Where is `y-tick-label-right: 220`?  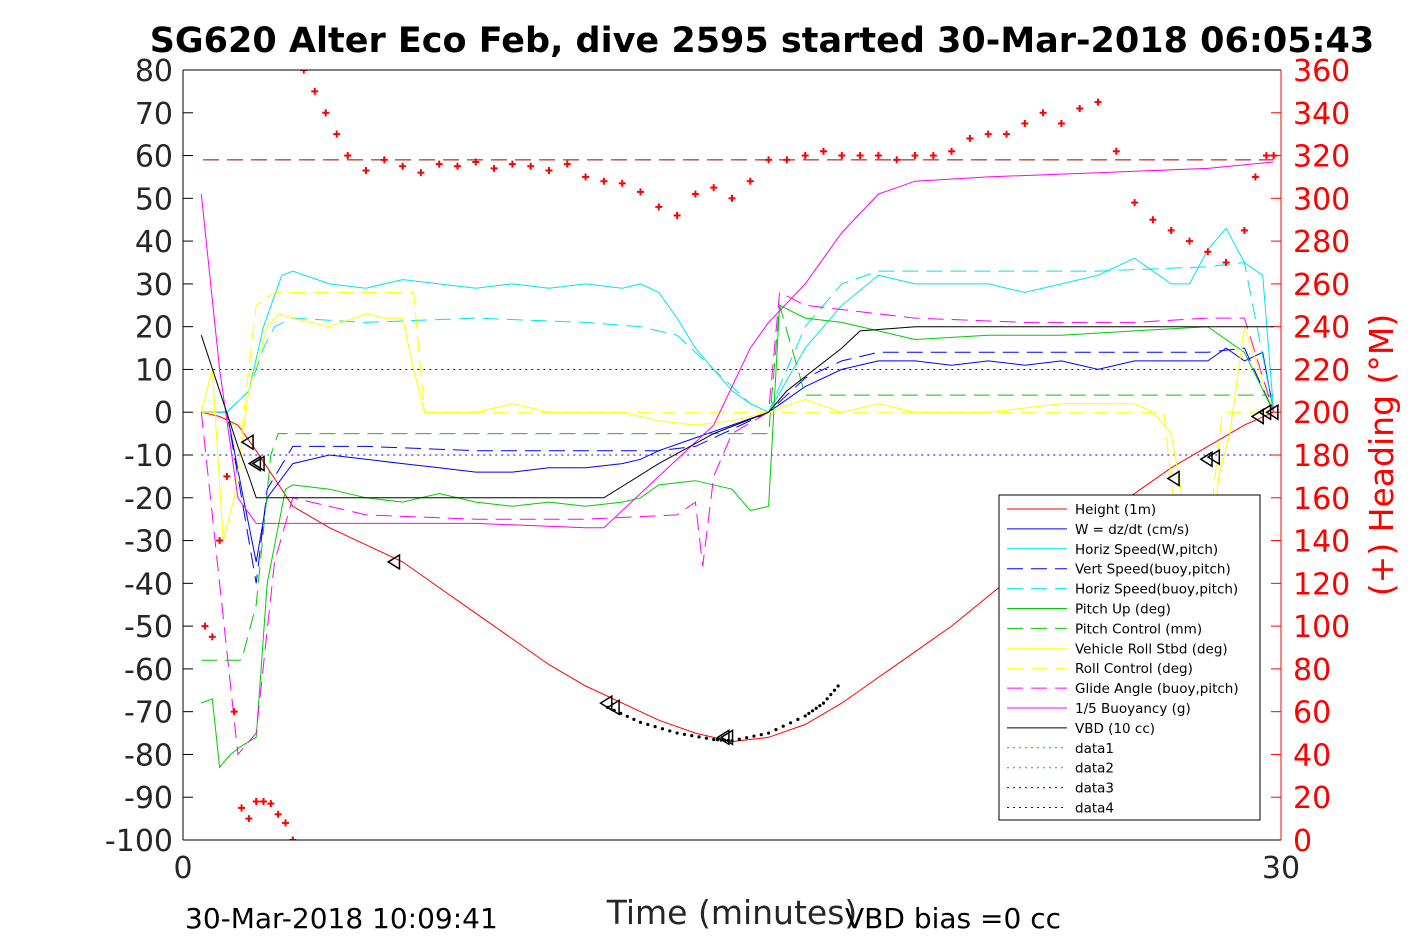
y-tick-label-right: 220 is located at coordinates (1321, 370).